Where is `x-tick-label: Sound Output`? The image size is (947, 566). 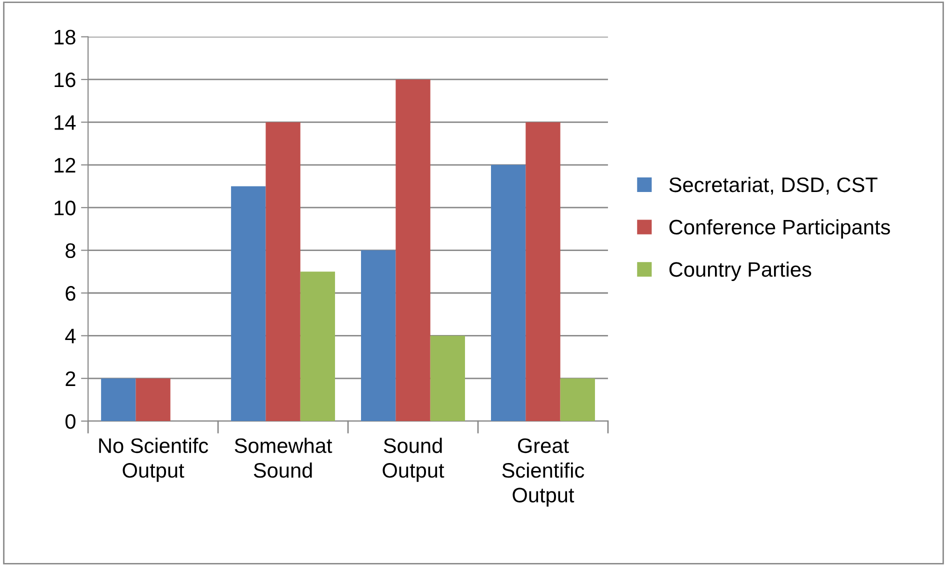
x-tick-label: Sound Output is located at coordinates (413, 460).